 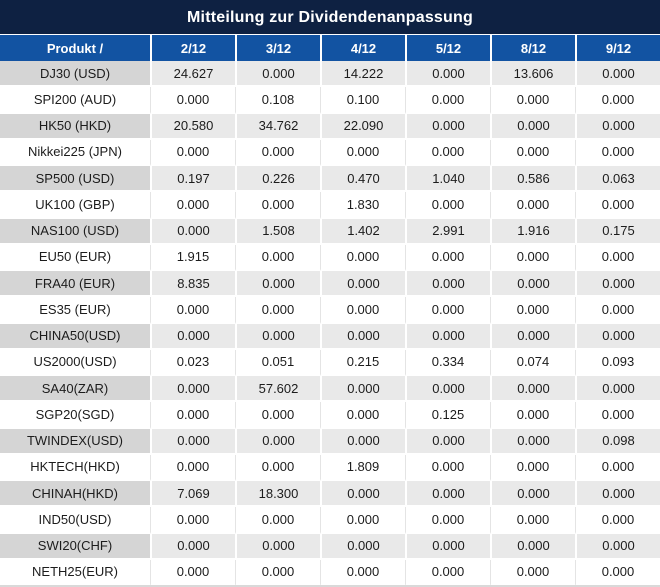 What do you see at coordinates (447, 48) in the screenshot?
I see `column-header-date-3: 5/12` at bounding box center [447, 48].